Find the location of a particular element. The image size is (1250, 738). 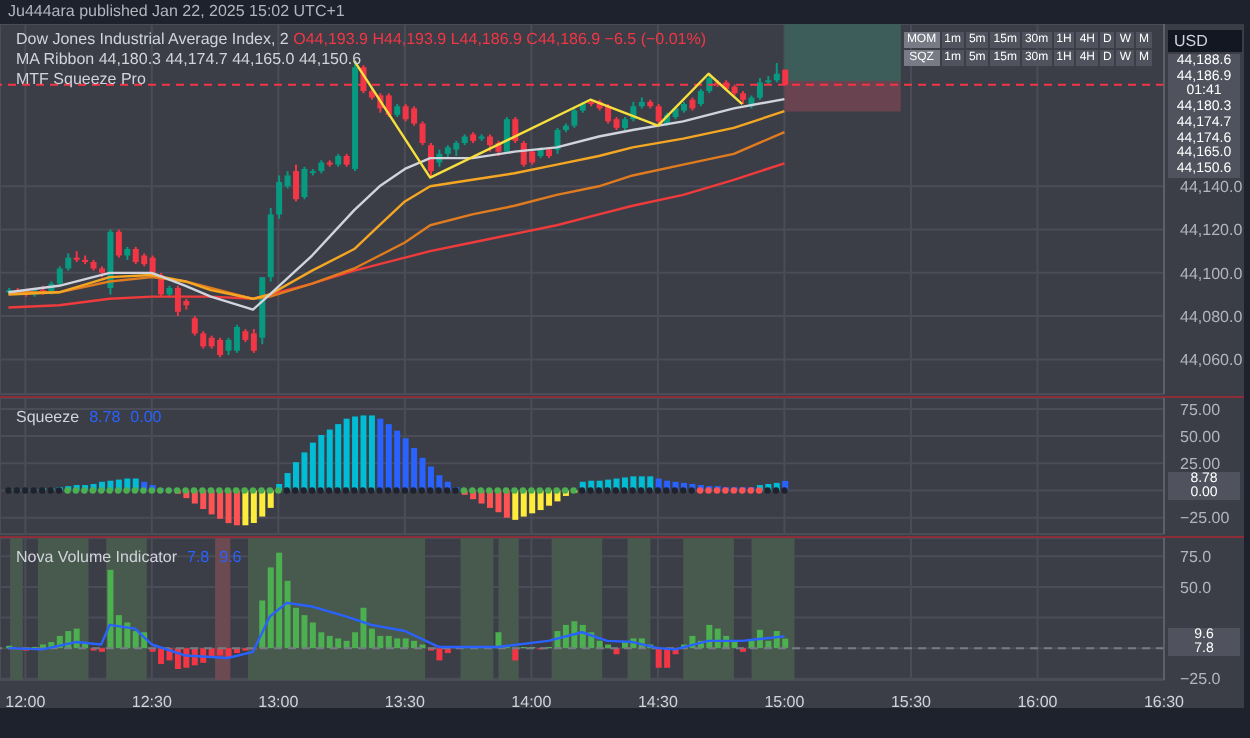

x-tick-label: 16:00 is located at coordinates (1038, 702).